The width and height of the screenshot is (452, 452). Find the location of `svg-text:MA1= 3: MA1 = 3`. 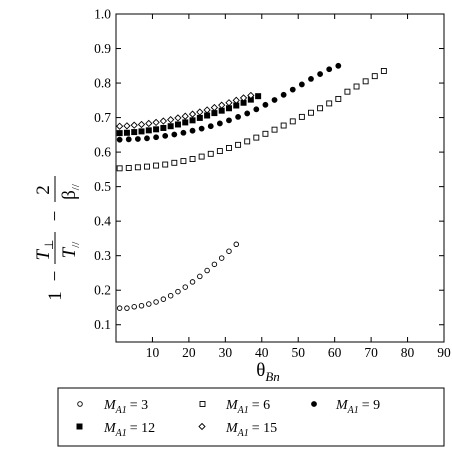

svg-text:MA1= 3: MA1 = 3 is located at coordinates (125, 407).